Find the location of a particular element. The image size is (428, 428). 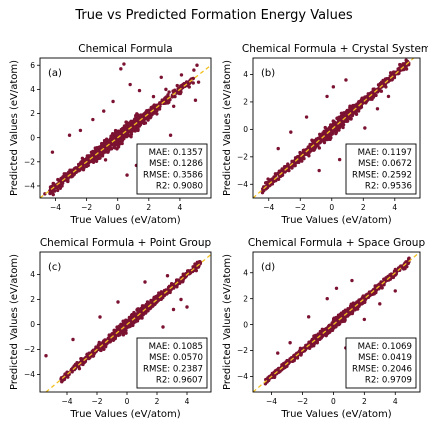

axes-frame is located at coordinates (336, 322).